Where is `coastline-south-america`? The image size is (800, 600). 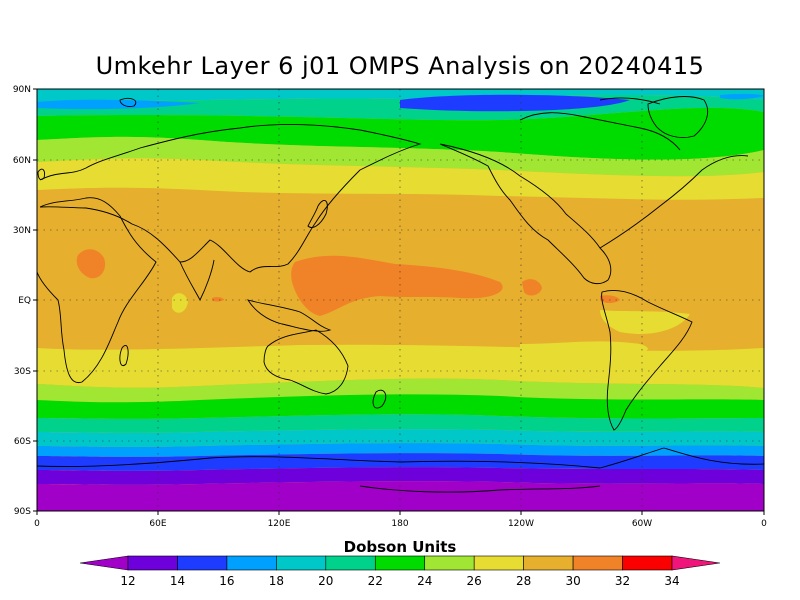 coastline-south-america is located at coordinates (647, 360).